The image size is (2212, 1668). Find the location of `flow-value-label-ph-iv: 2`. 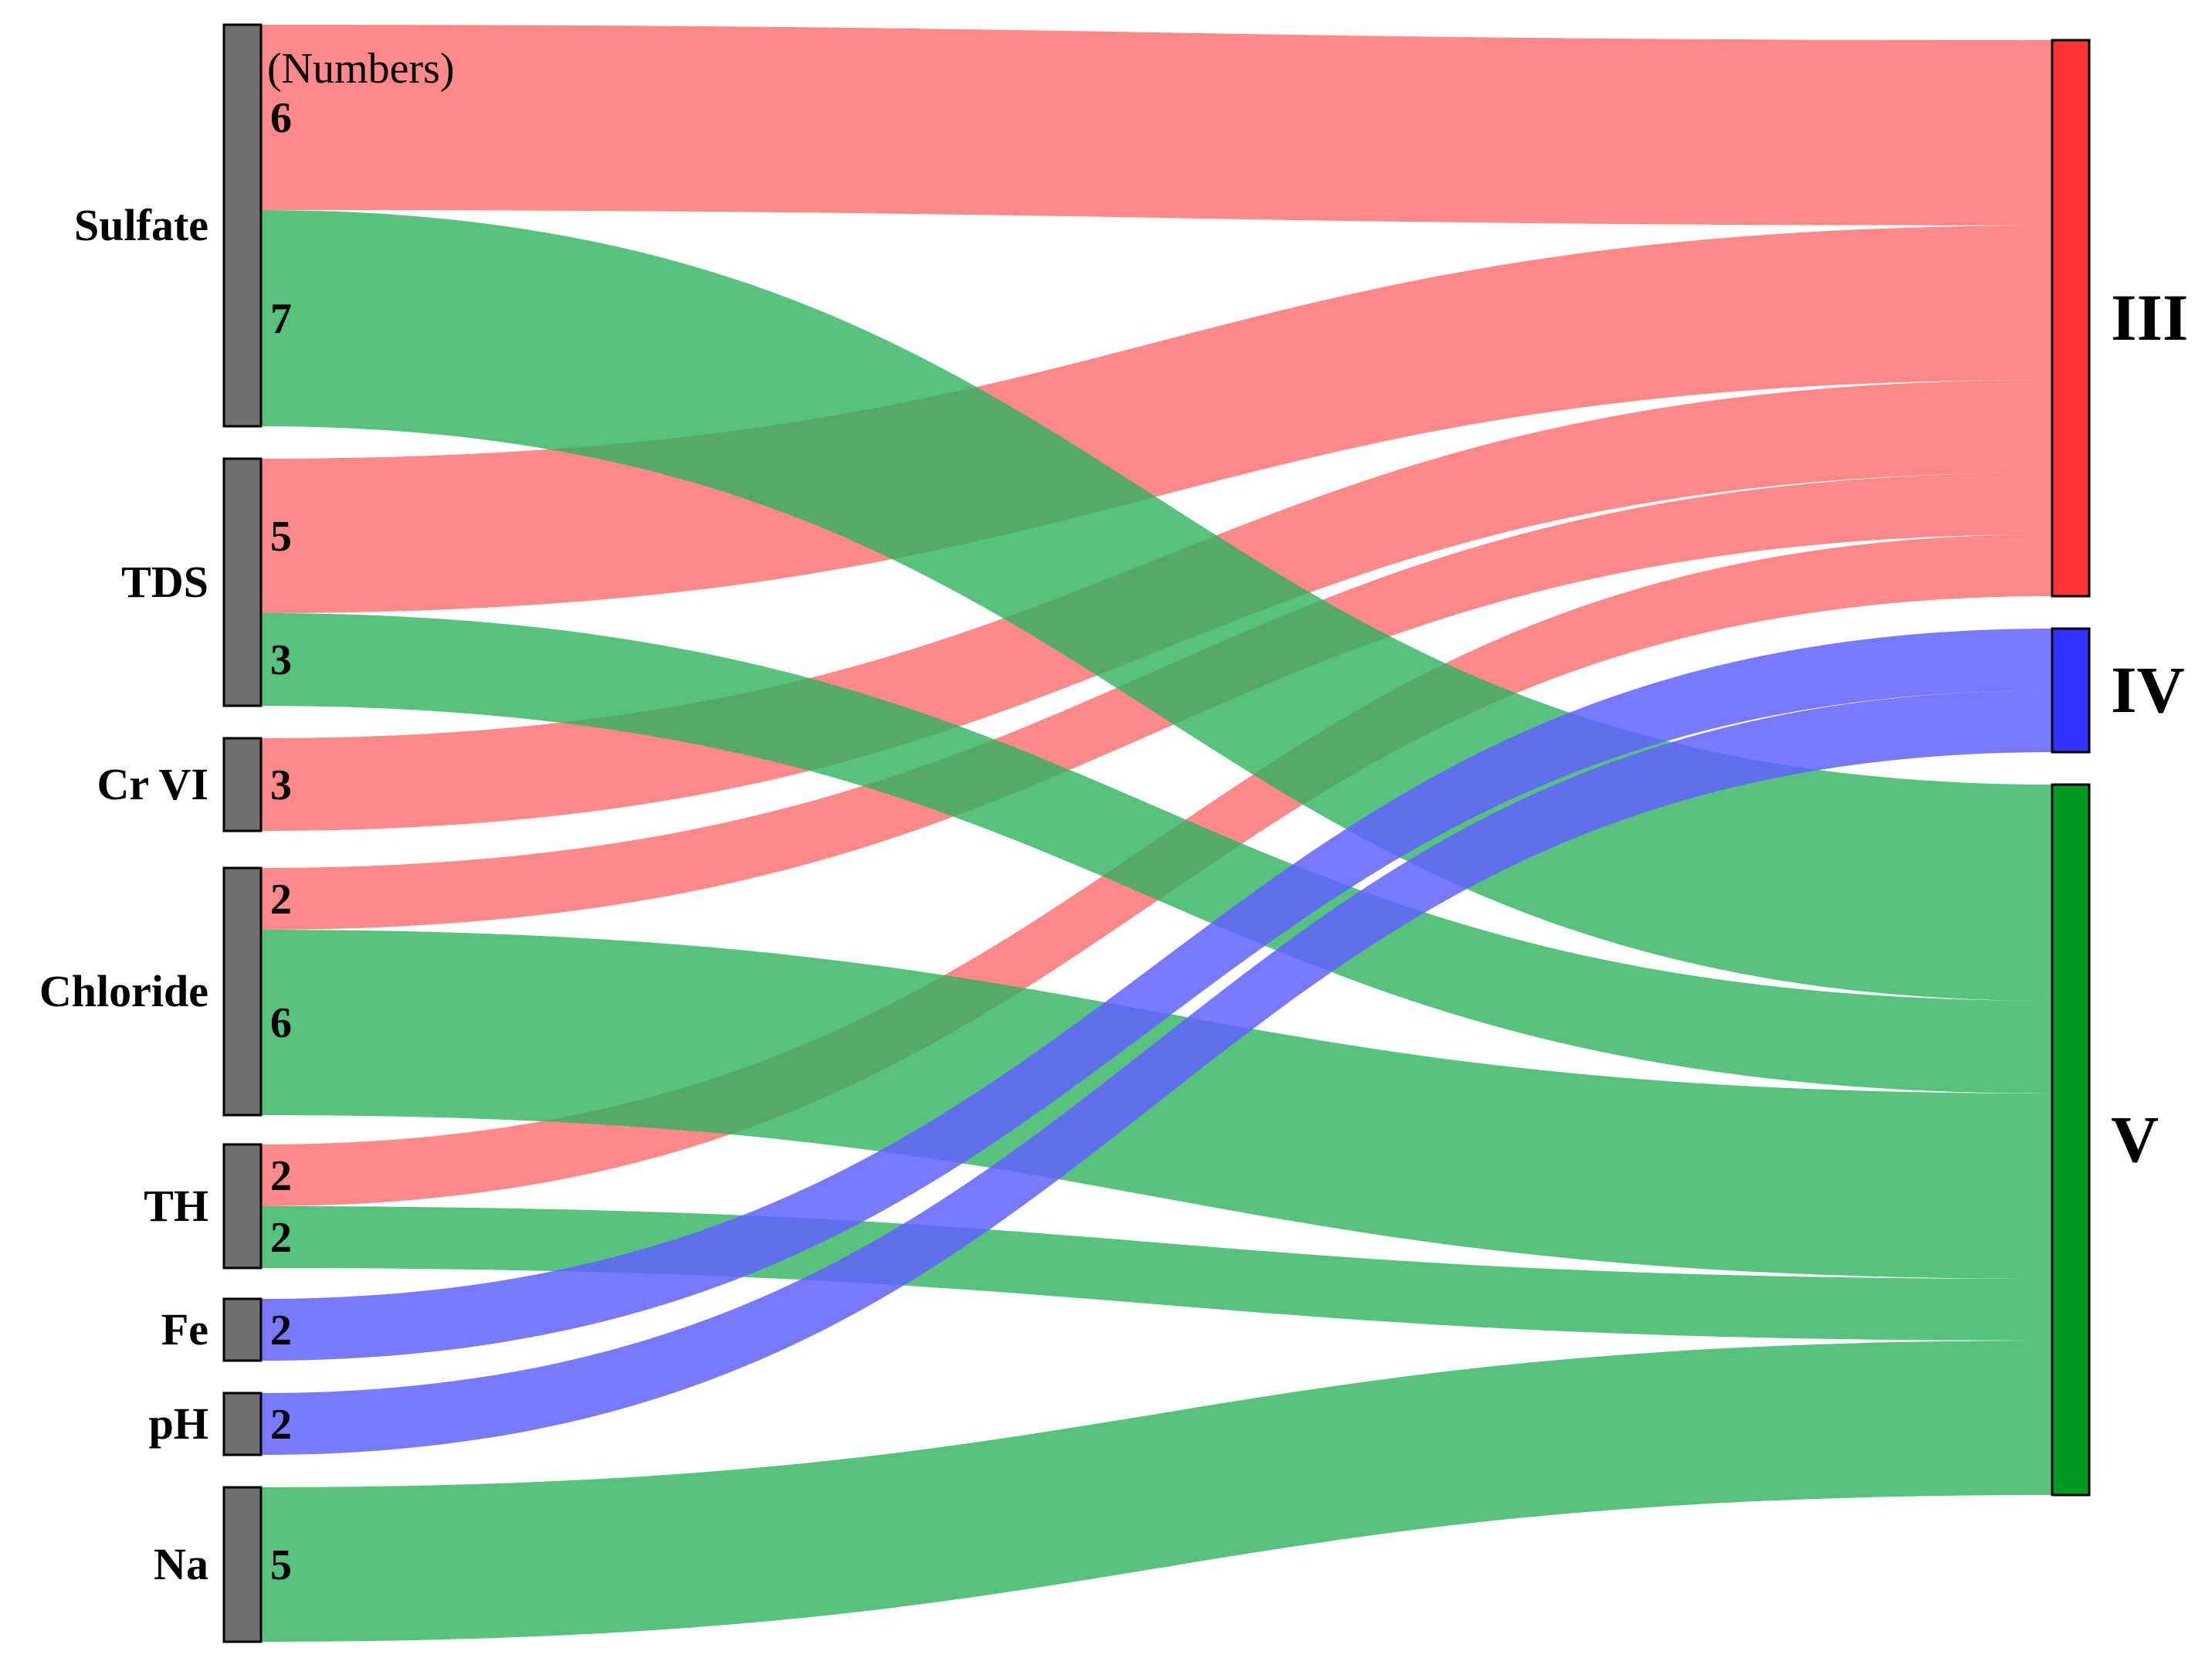

flow-value-label-ph-iv: 2 is located at coordinates (281, 1425).